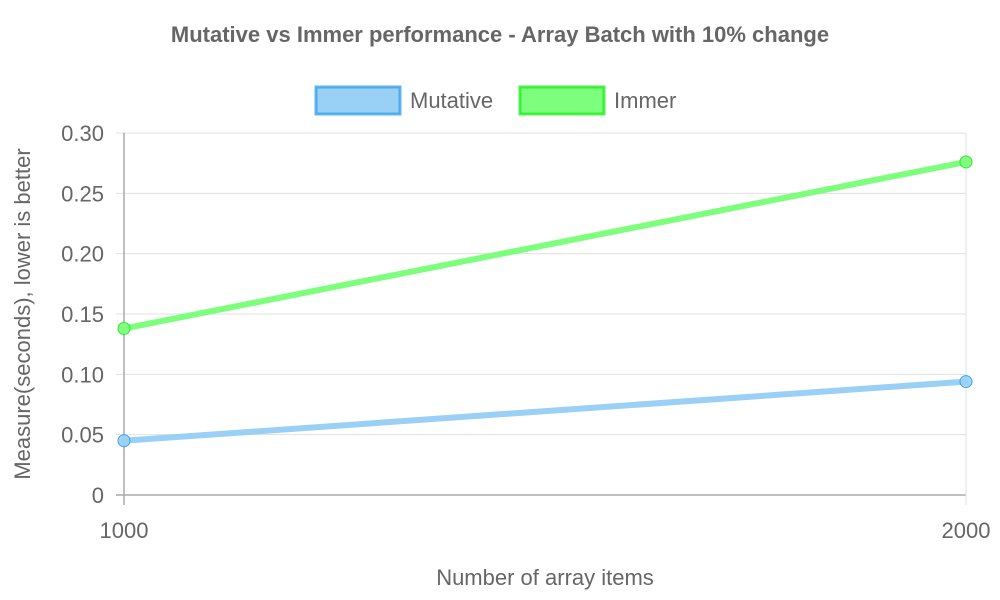 This screenshot has width=1000, height=600. I want to click on series-line-mutative, so click(545, 411).